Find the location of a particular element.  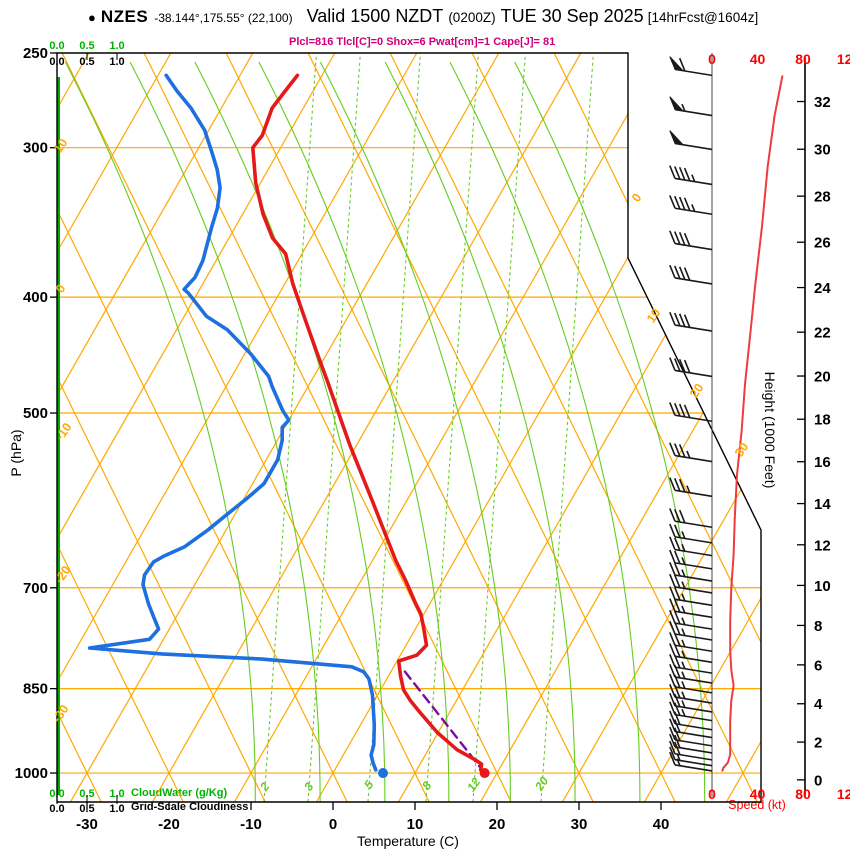

wind-barbs is located at coordinates (691, 414).